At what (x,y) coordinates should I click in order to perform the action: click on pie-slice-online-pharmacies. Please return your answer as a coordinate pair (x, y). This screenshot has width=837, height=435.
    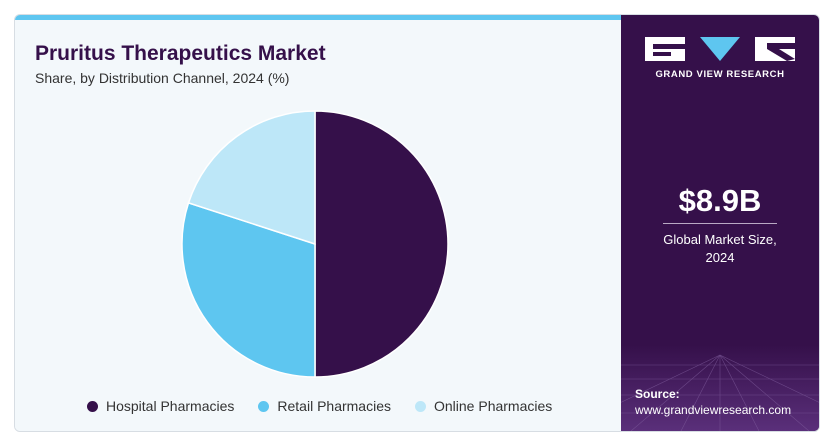
    Looking at the image, I should click on (251, 178).